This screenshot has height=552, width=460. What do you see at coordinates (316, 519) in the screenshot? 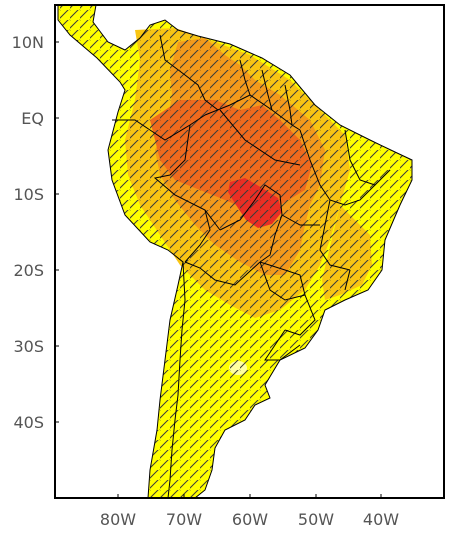
I see `lon-label-50w: 50W` at bounding box center [316, 519].